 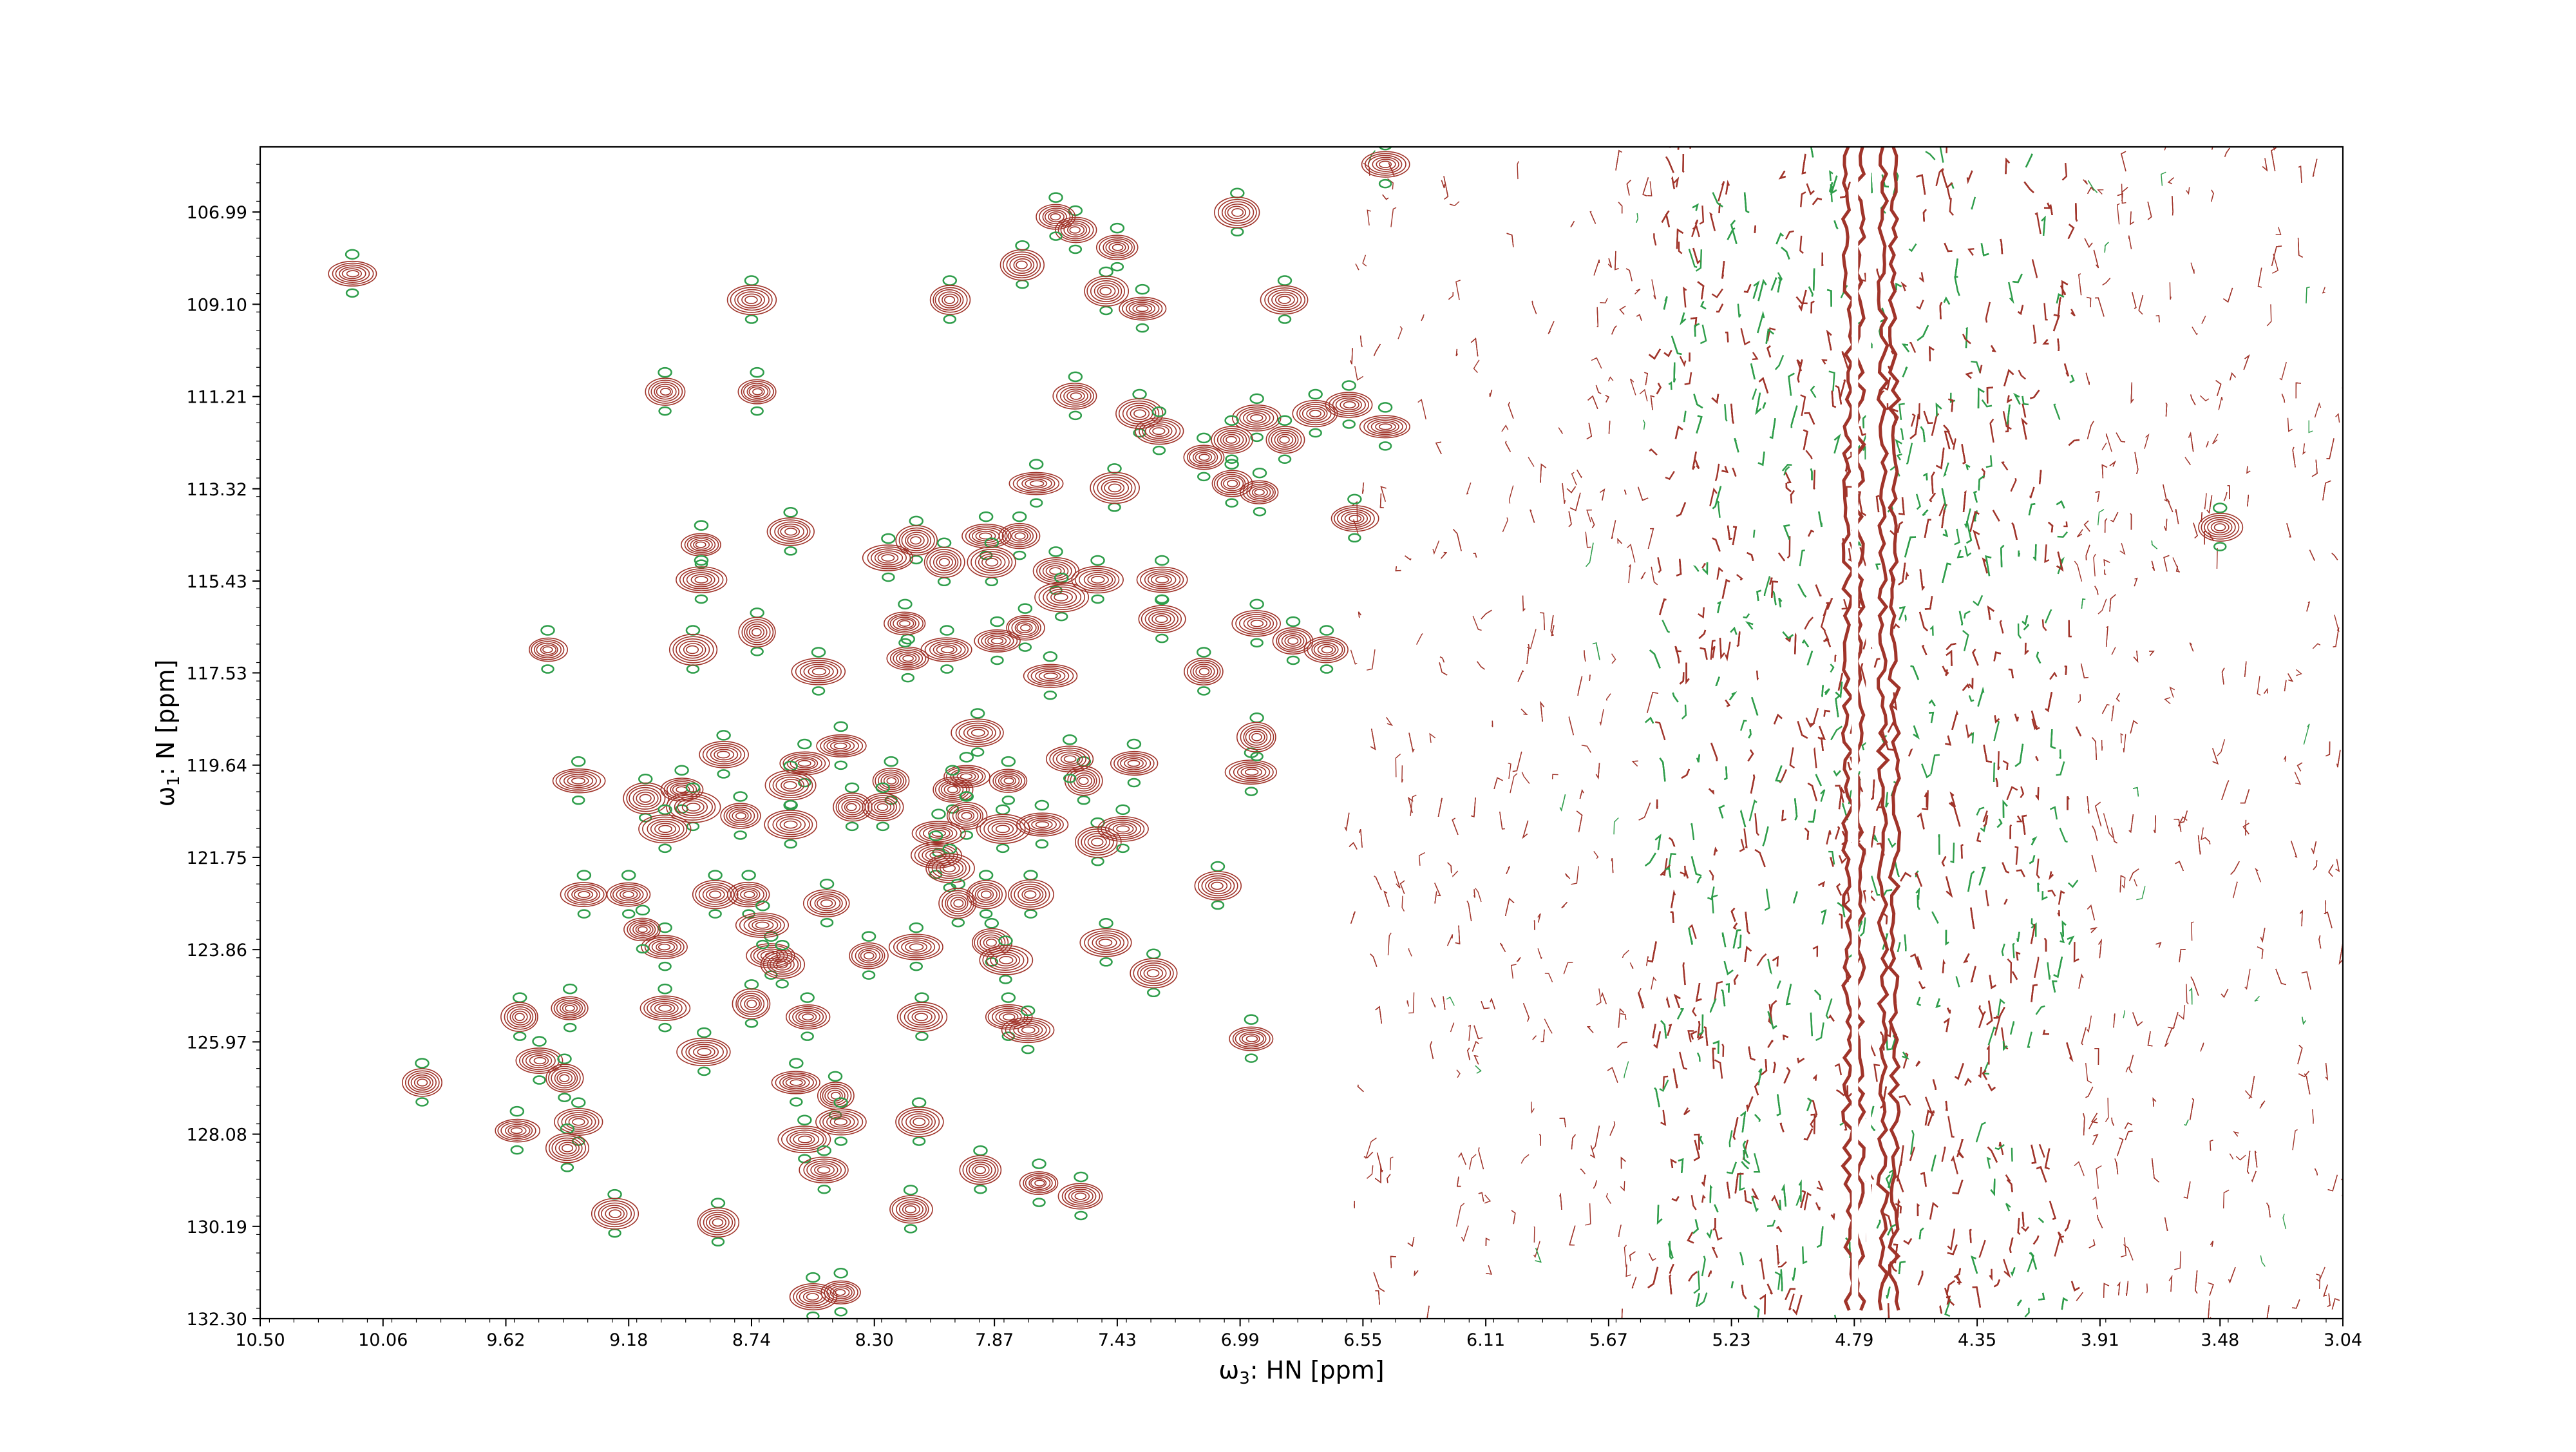 What do you see at coordinates (751, 1340) in the screenshot?
I see `x-tick-label: 8.74` at bounding box center [751, 1340].